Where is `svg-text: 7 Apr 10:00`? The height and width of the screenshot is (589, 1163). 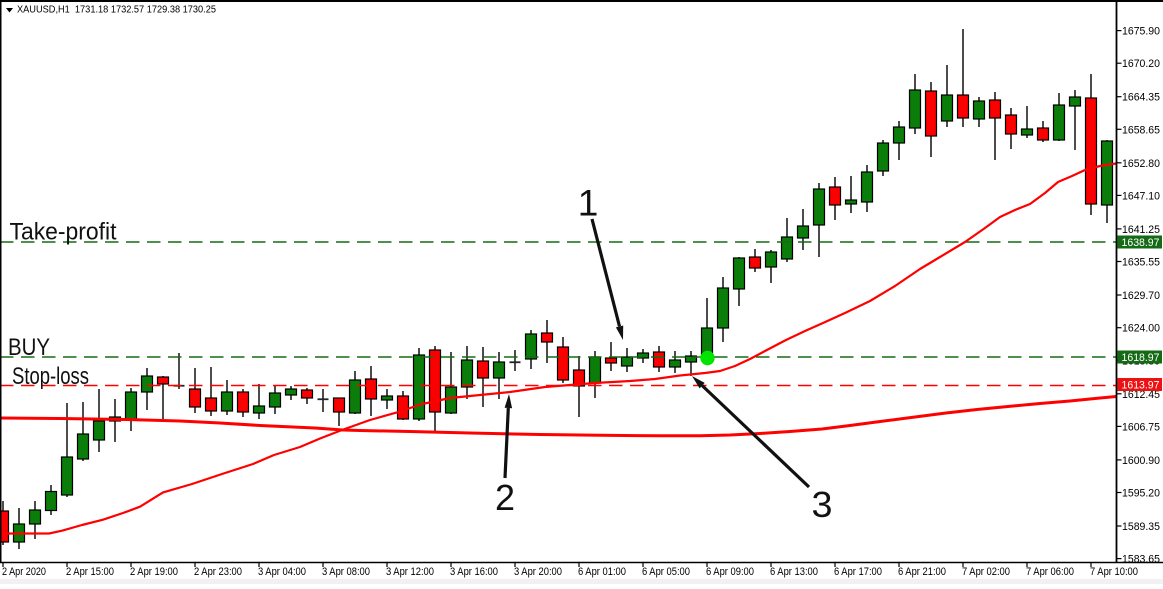
svg-text: 7 Apr 10:00 is located at coordinates (1114, 572).